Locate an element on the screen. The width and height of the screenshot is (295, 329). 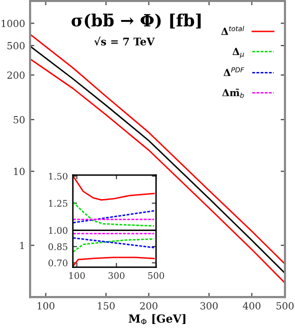
y-tick-label: 1.50 is located at coordinates (58, 176).